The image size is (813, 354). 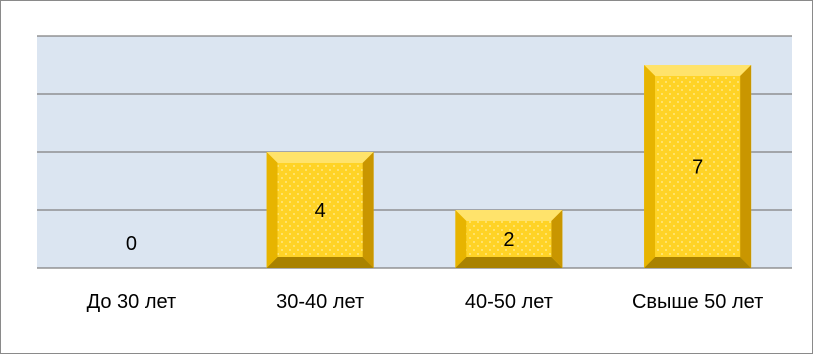 I want to click on x-tick-label: Свыше 50 лет, so click(x=697, y=302).